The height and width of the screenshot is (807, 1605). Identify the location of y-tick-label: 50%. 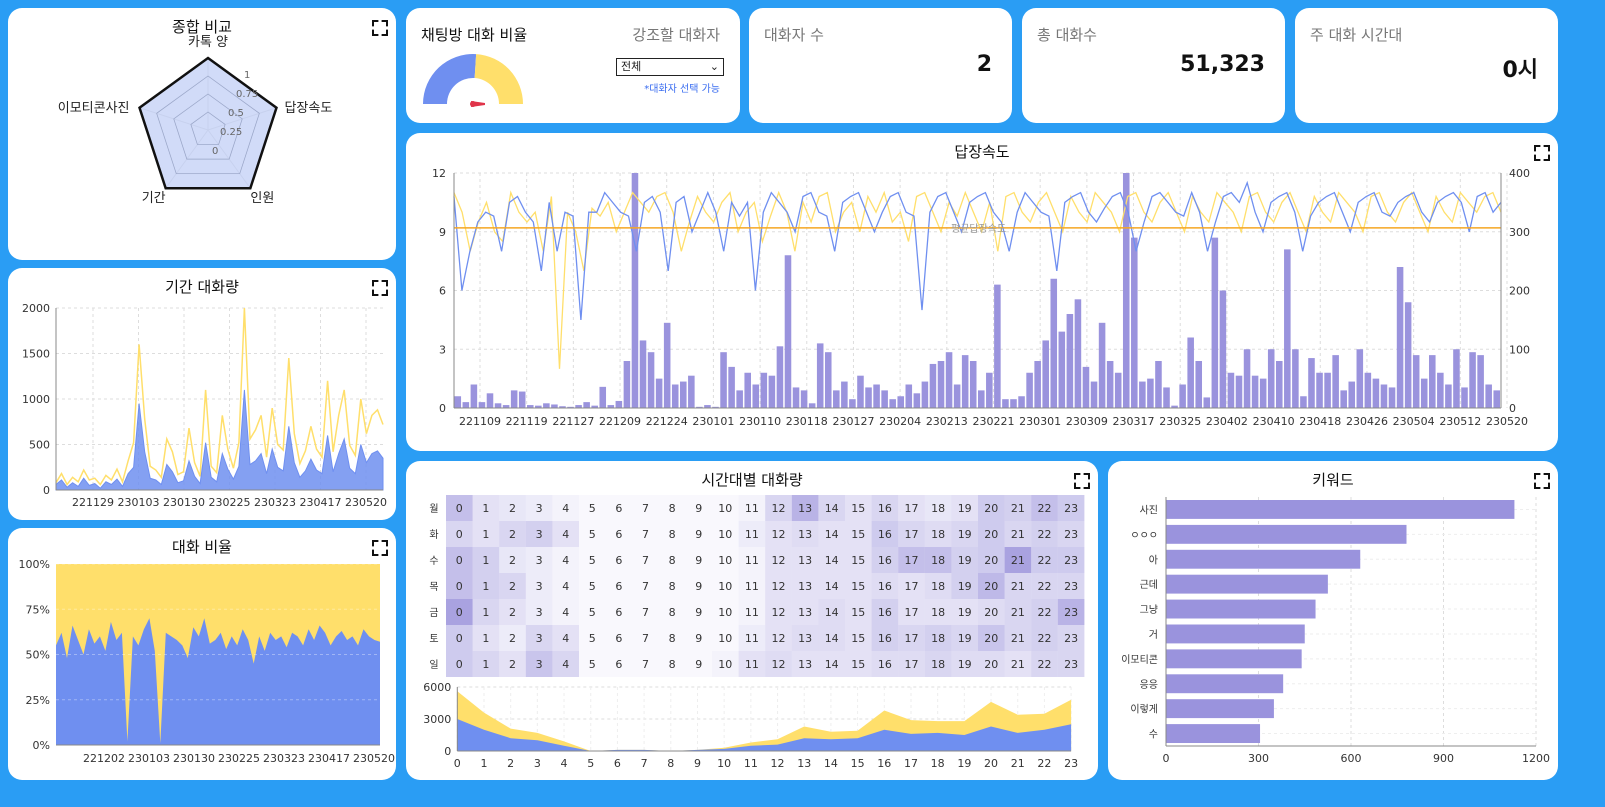
(38, 655).